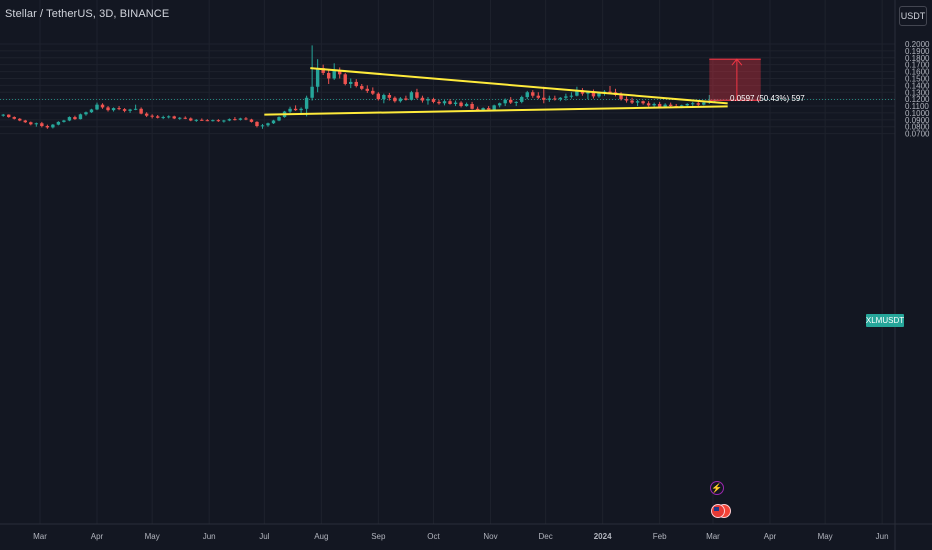  What do you see at coordinates (718, 511) in the screenshot?
I see `us-flag-icon` at bounding box center [718, 511].